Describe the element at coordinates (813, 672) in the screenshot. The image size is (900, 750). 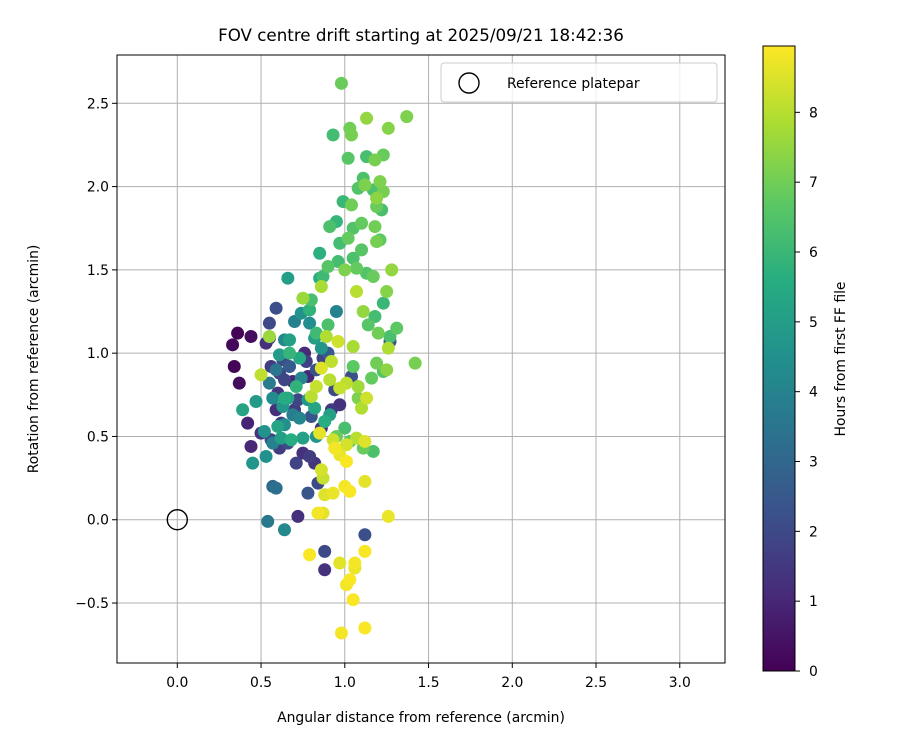
I see `colorbar-tick-label: 0` at that location.